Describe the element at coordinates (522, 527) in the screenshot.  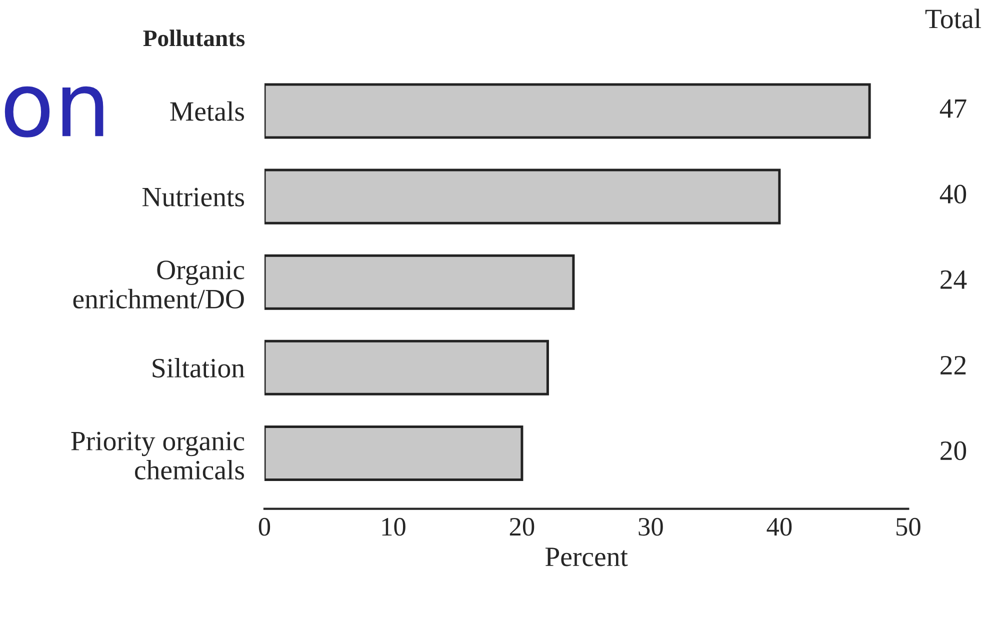
I see `x-tick-label: 20` at that location.